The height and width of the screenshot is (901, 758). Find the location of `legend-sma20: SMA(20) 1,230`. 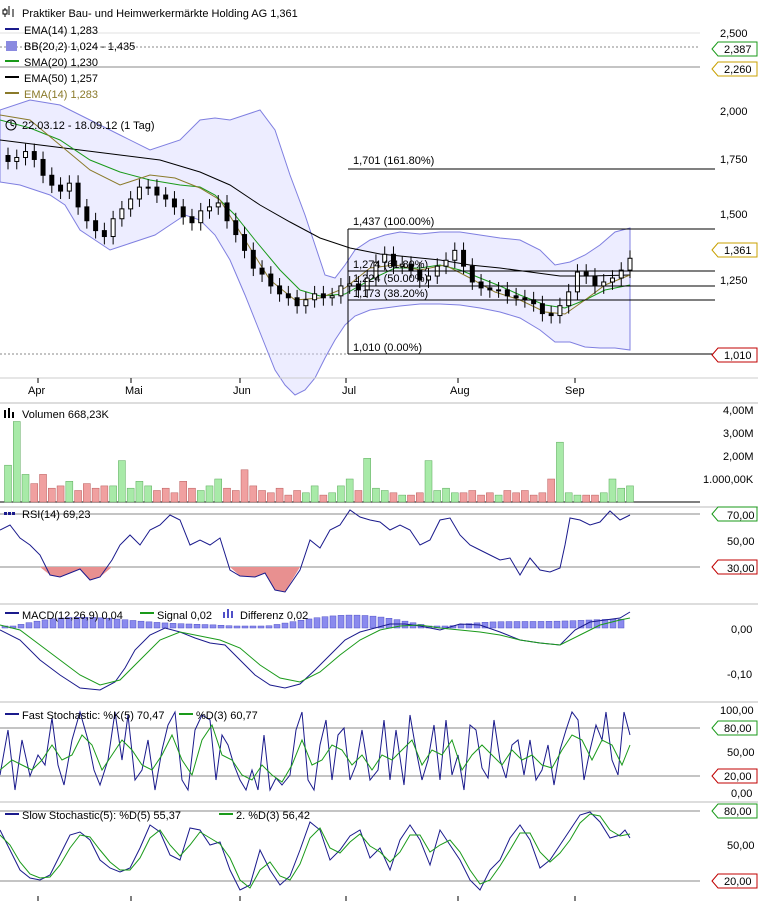

legend-sma20: SMA(20) 1,230 is located at coordinates (61, 63).